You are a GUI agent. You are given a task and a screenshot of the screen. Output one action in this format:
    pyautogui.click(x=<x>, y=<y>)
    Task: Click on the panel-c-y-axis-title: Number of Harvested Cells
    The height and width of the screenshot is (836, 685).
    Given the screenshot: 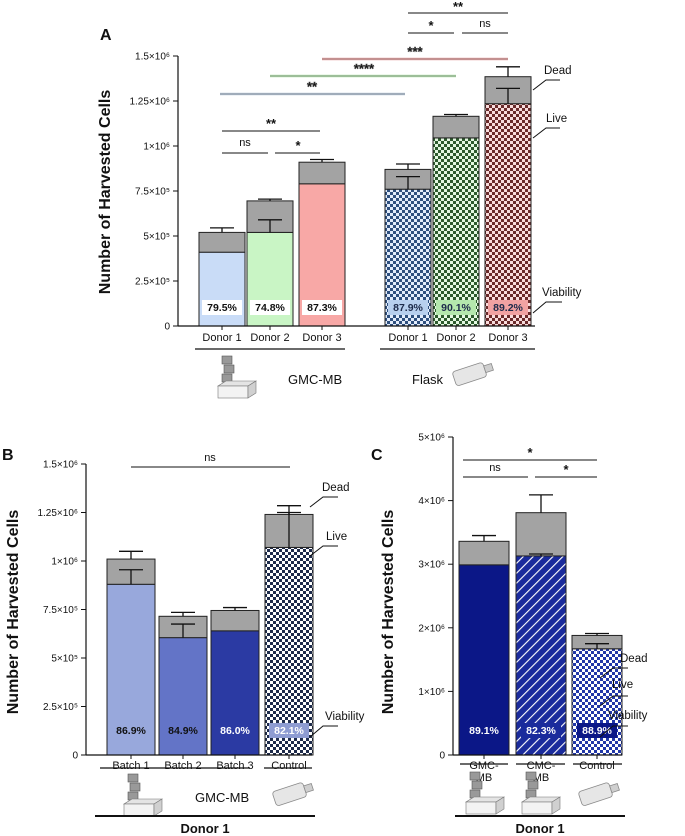 What is the action you would take?
    pyautogui.click(x=388, y=612)
    